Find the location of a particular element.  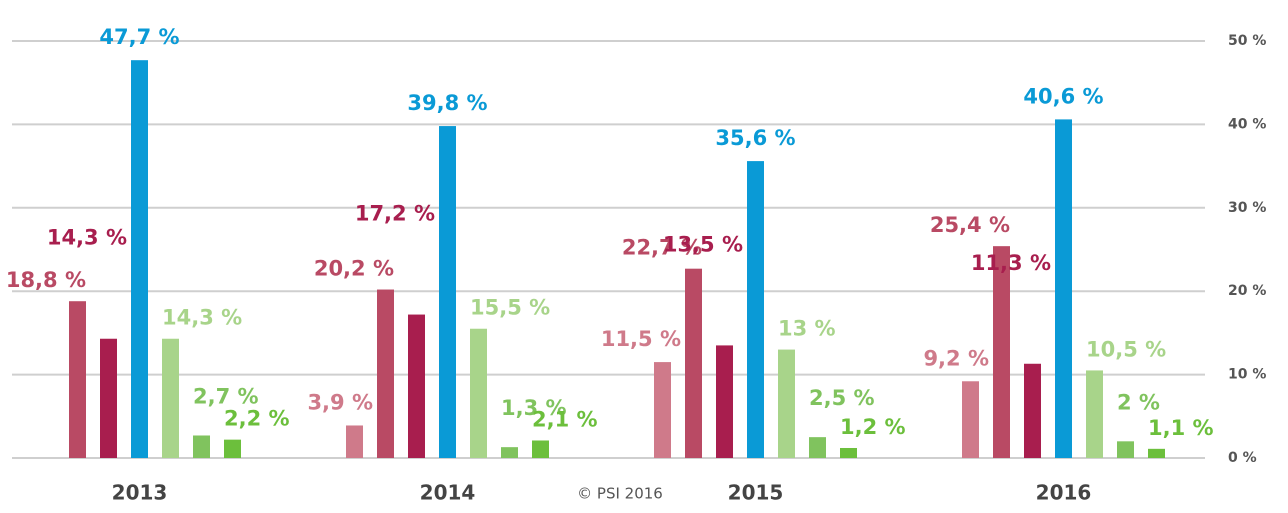

value-label: 9,2 % is located at coordinates (956, 358).